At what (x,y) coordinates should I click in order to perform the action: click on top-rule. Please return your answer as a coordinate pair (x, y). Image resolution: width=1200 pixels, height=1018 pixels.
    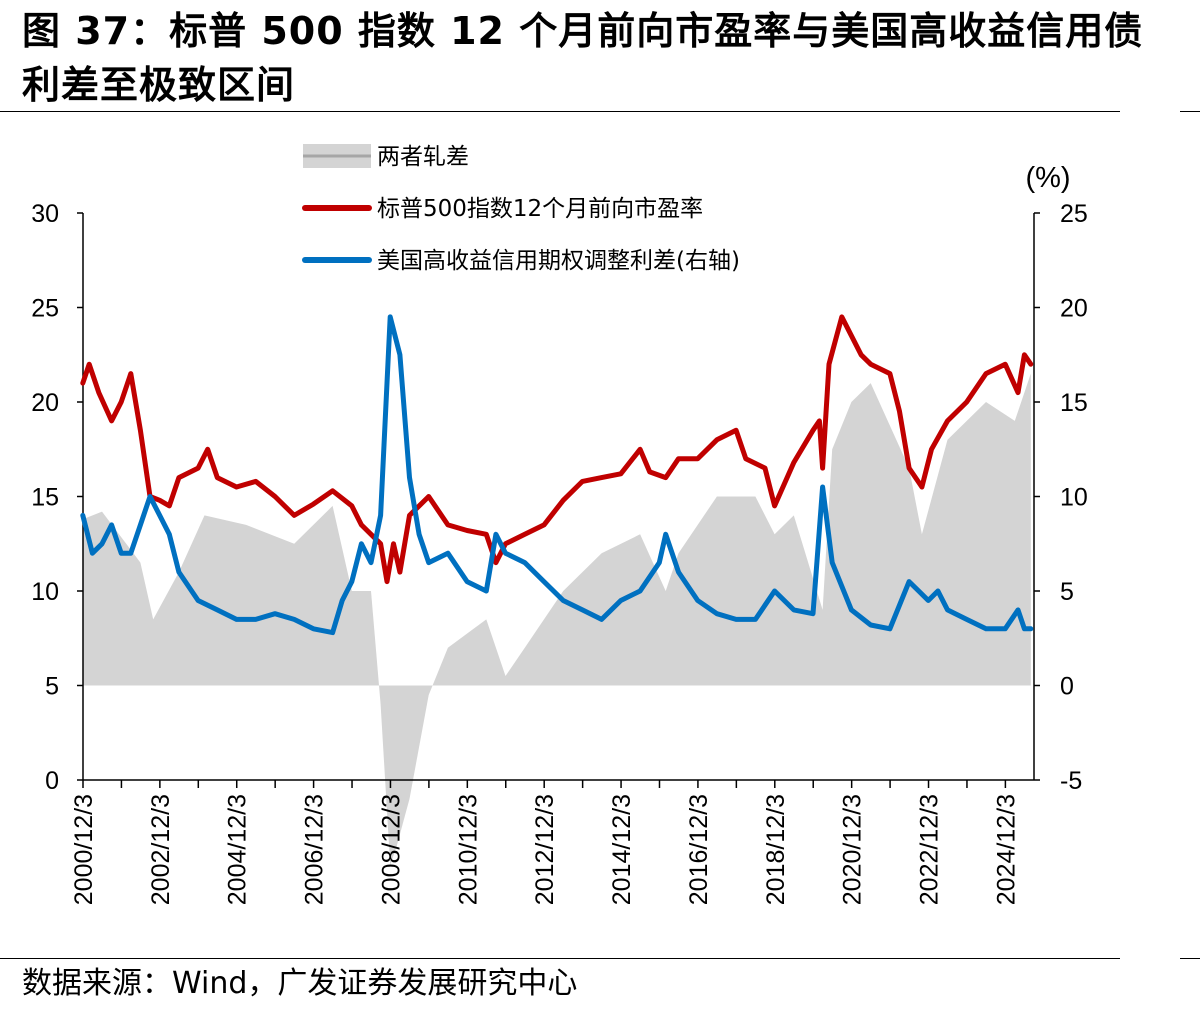
    Looking at the image, I should click on (560, 111).